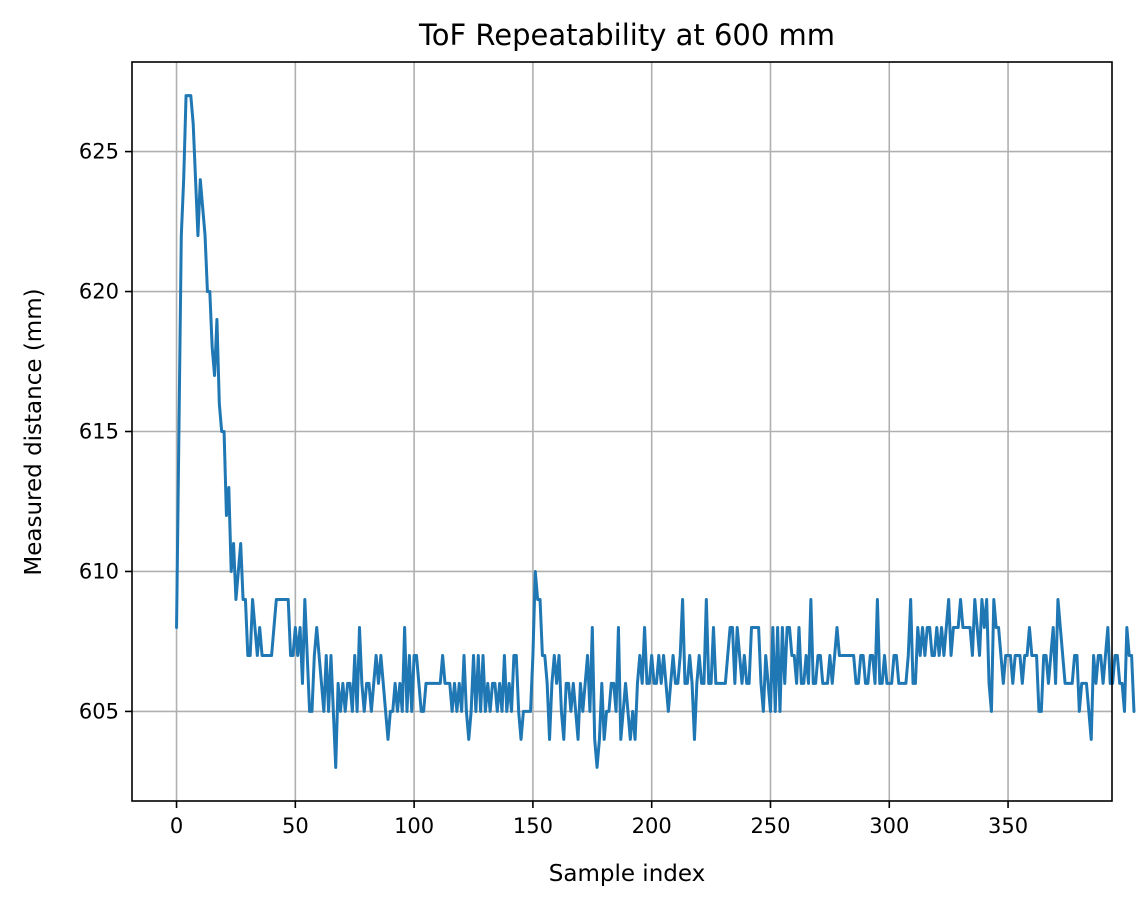 This screenshot has width=1143, height=908. I want to click on x-tick-label: 150, so click(533, 826).